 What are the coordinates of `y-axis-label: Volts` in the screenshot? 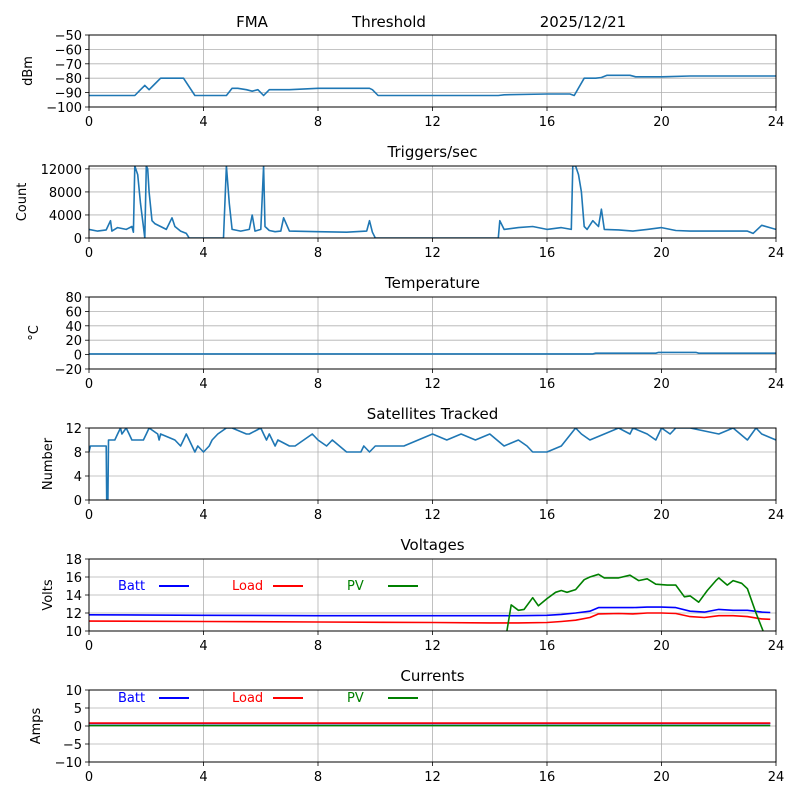 It's located at (48, 595).